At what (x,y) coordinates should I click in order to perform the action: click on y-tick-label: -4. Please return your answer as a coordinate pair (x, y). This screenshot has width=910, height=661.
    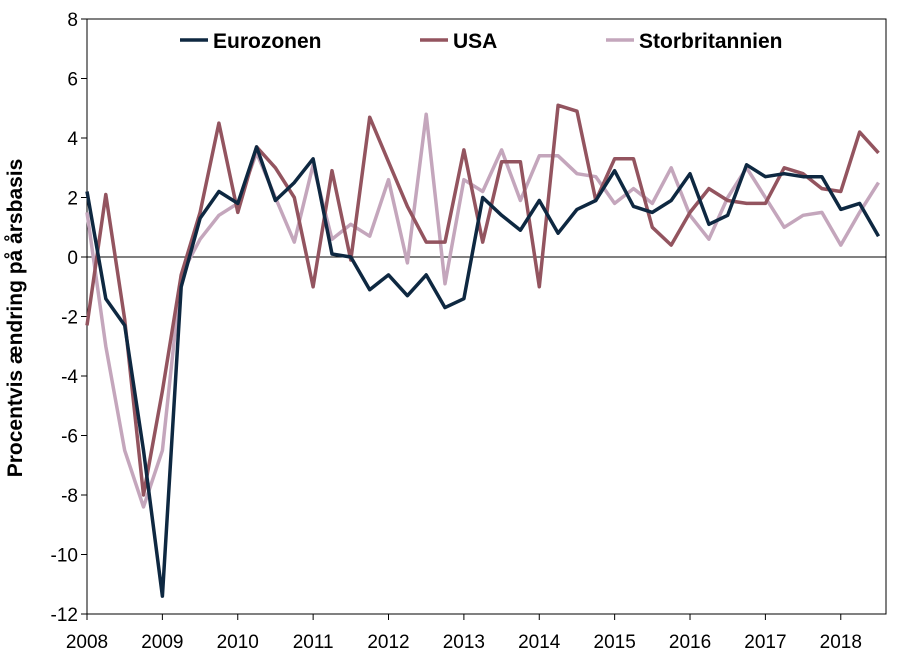
    Looking at the image, I should click on (69, 377).